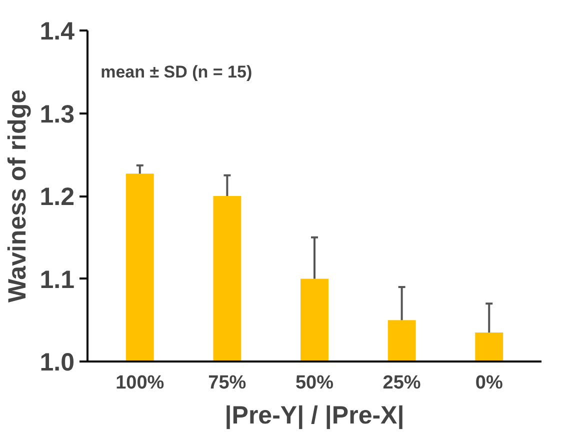  Describe the element at coordinates (314, 416) in the screenshot. I see `x-axis-title: |Pre-Y| / |Pre-X|` at that location.